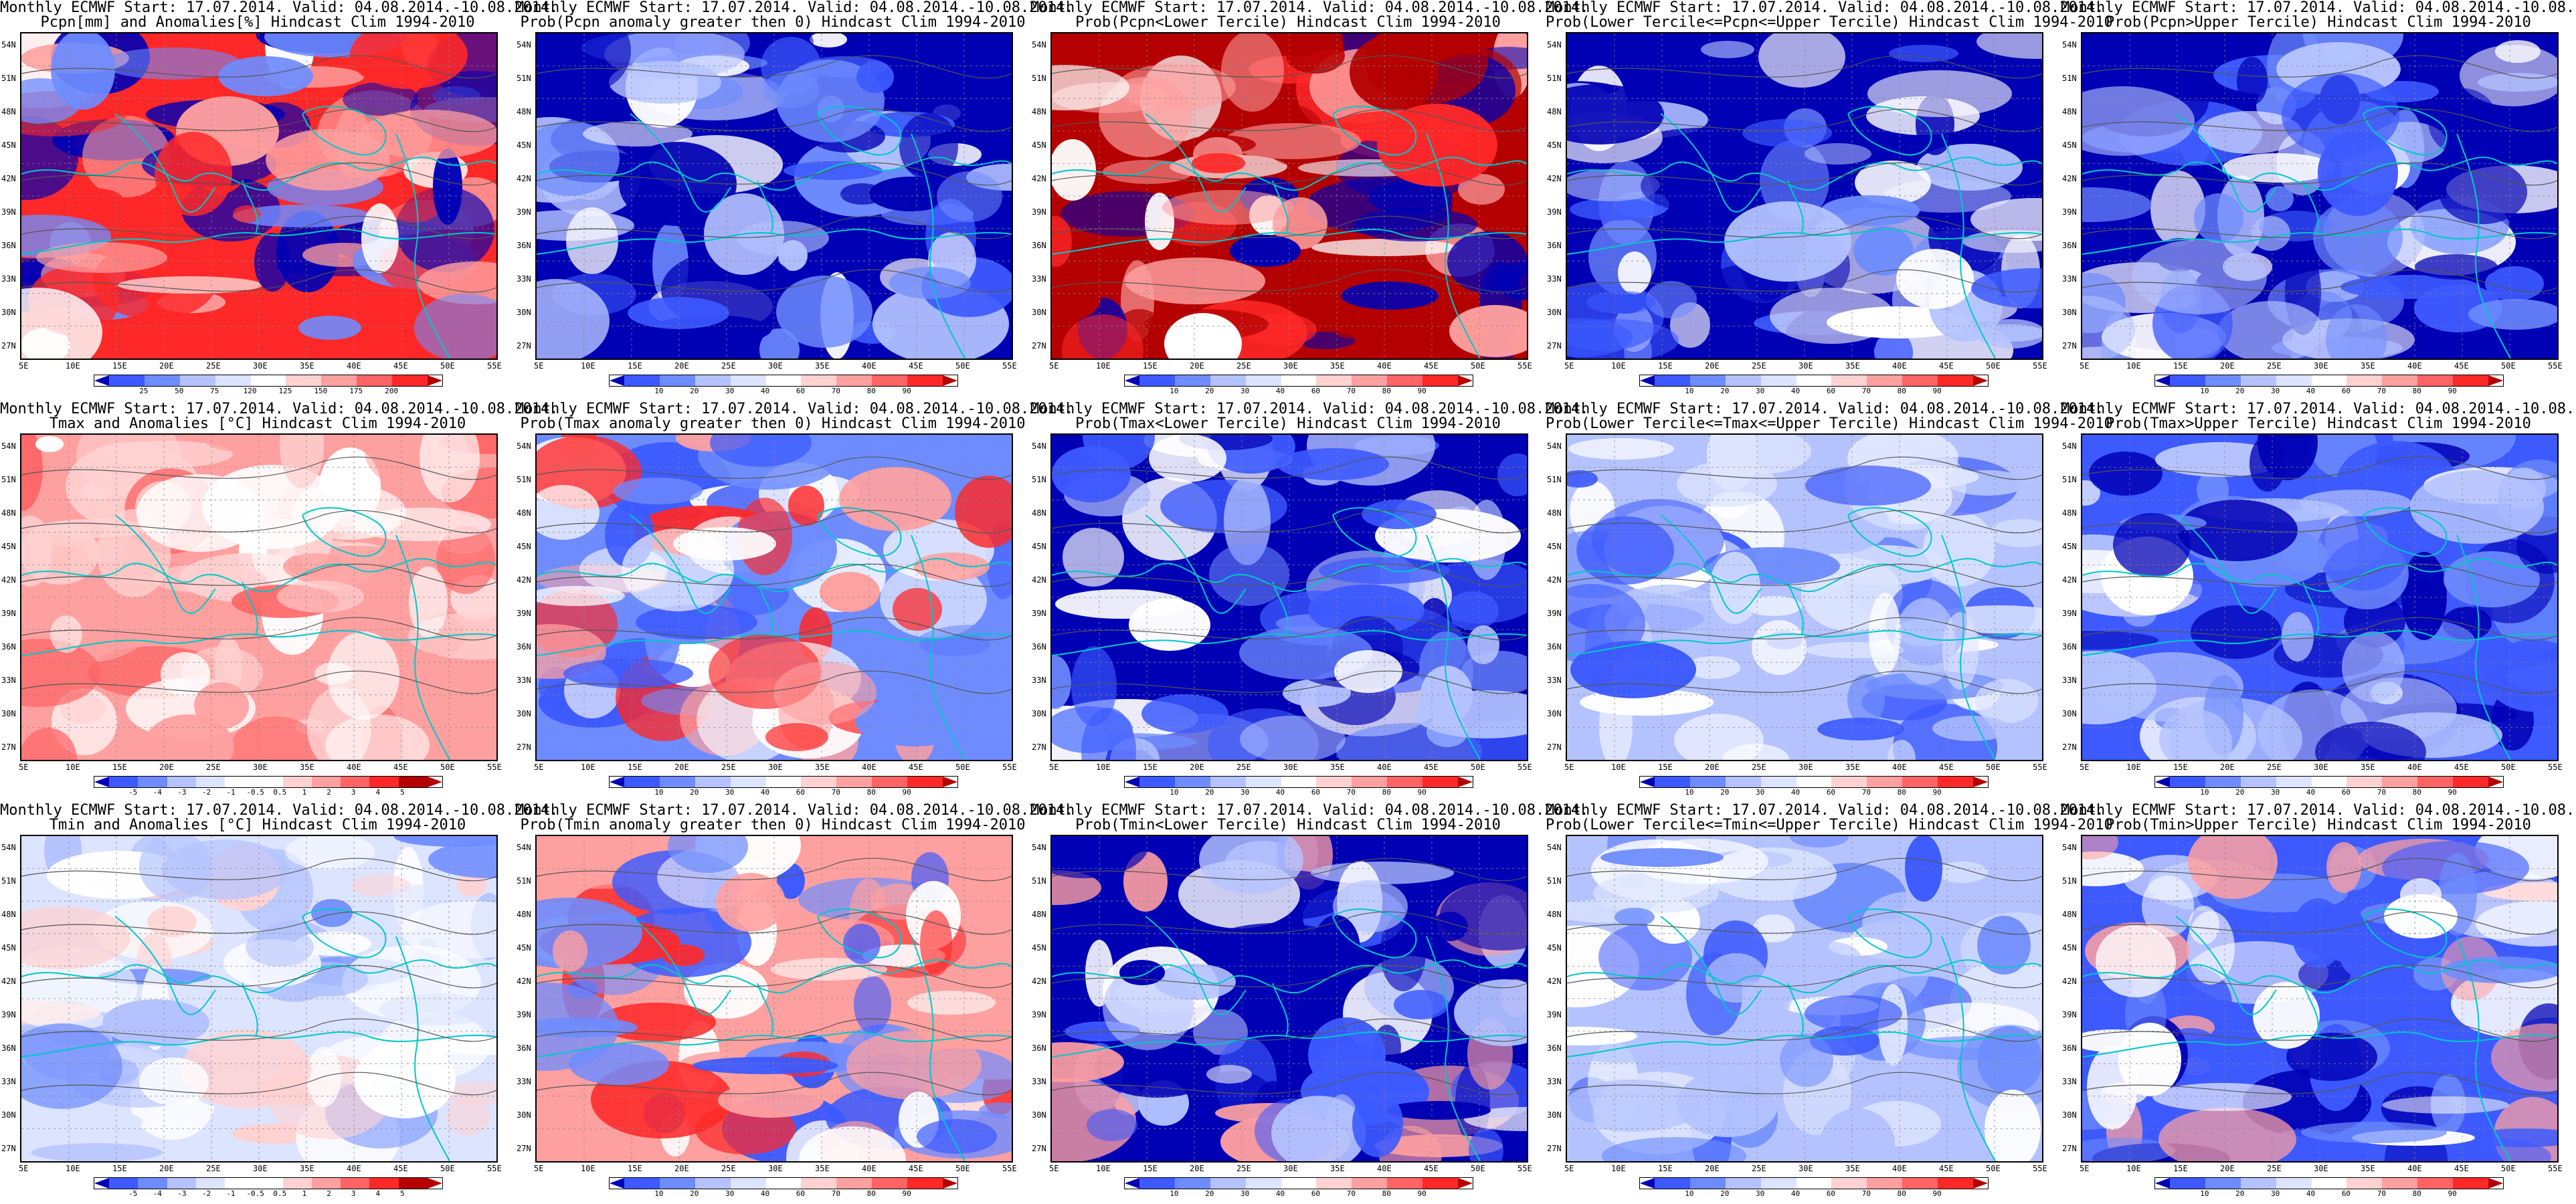  I want to click on forecast-map, so click(774, 999).